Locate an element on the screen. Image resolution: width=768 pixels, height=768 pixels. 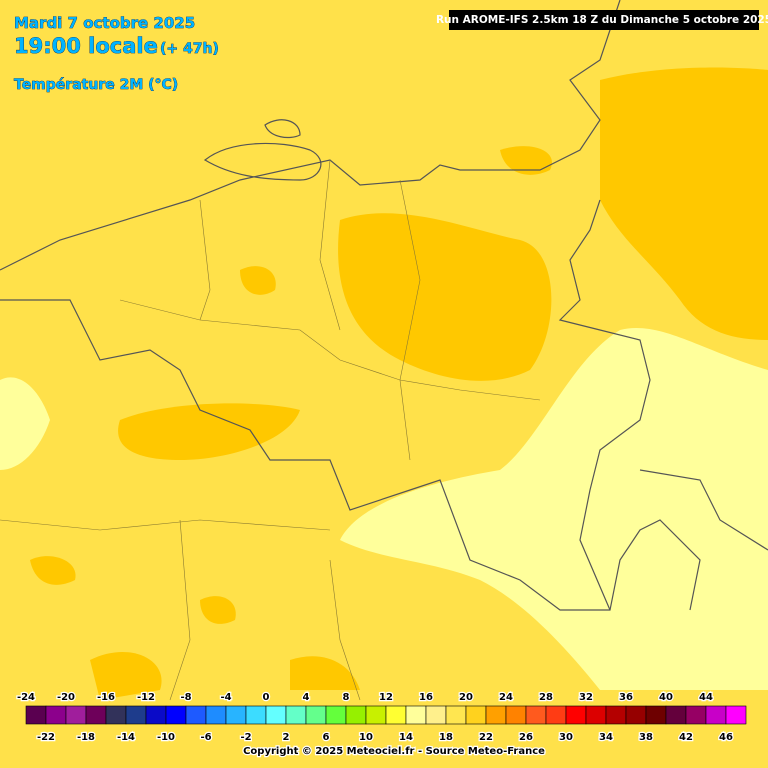
legend-label: -10 is located at coordinates (166, 737).